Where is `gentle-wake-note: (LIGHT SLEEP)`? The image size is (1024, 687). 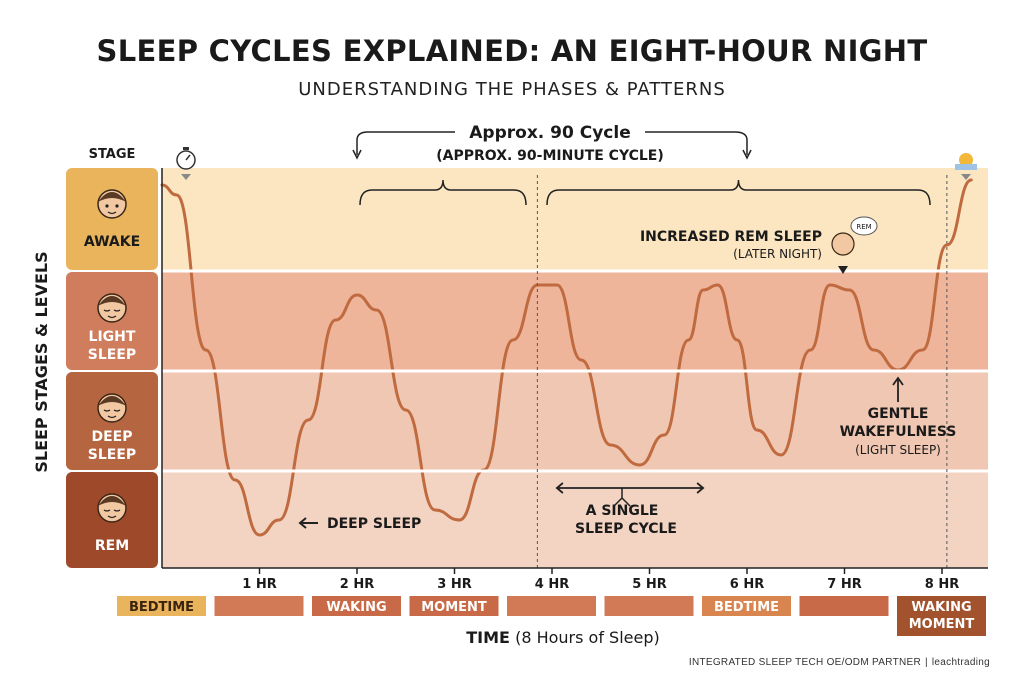 gentle-wake-note: (LIGHT SLEEP) is located at coordinates (898, 450).